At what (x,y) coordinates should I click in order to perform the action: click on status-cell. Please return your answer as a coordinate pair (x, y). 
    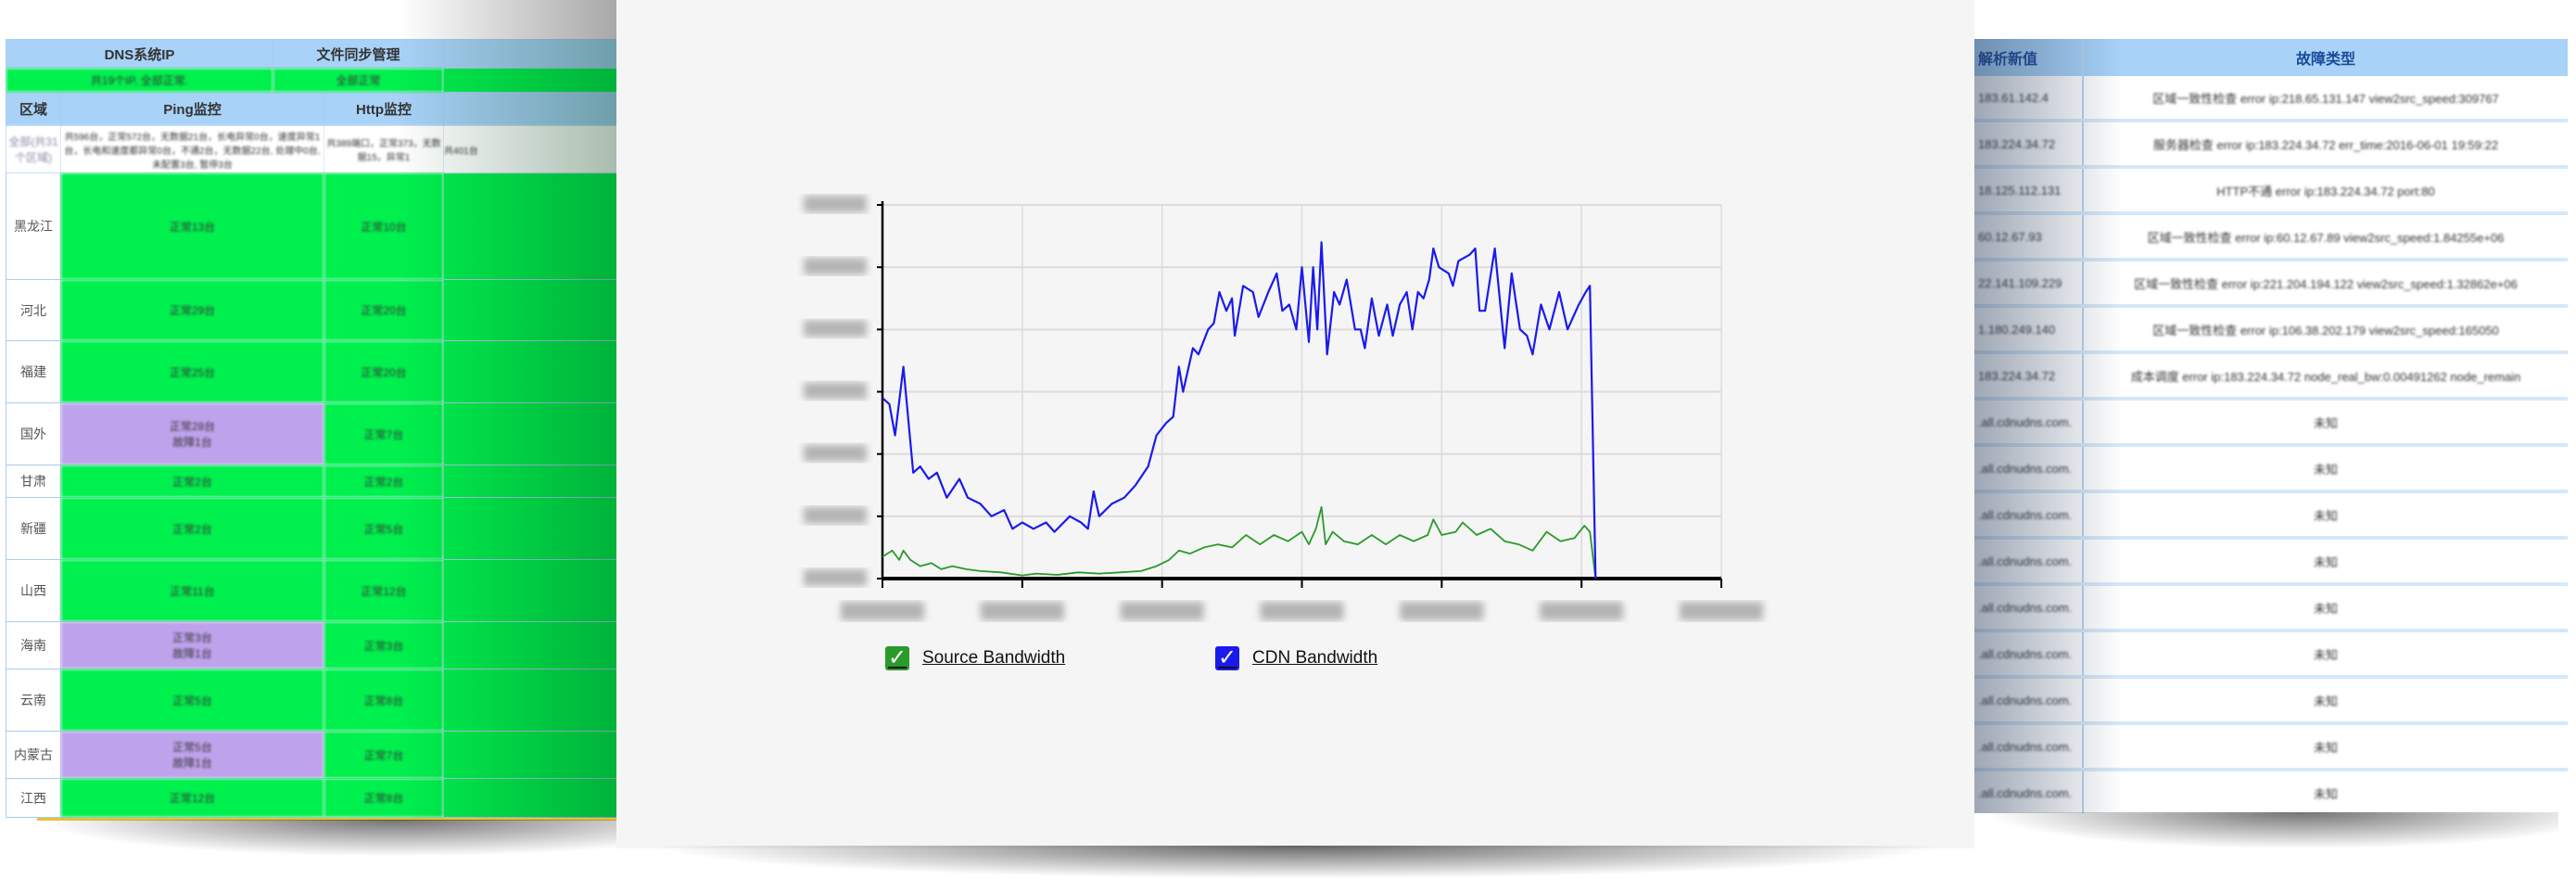
    Looking at the image, I should click on (529, 80).